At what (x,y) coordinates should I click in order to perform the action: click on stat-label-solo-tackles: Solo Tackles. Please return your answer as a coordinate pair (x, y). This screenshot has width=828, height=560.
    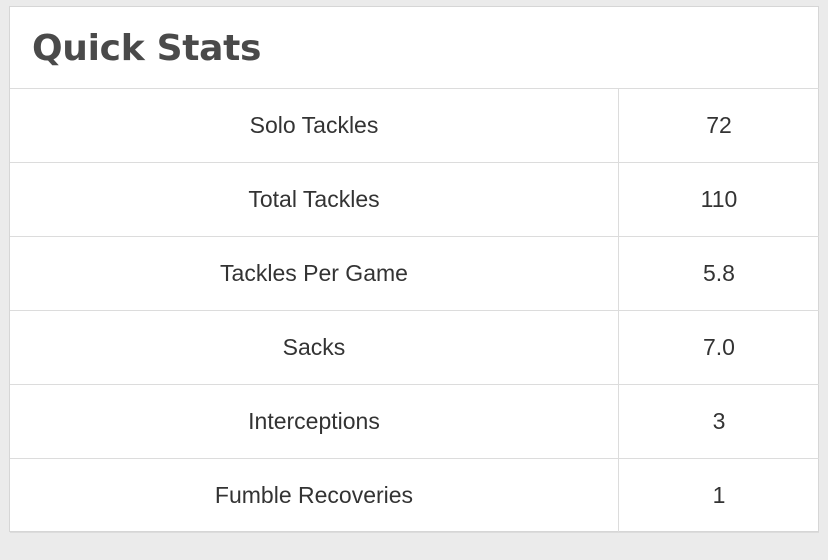
    Looking at the image, I should click on (314, 125).